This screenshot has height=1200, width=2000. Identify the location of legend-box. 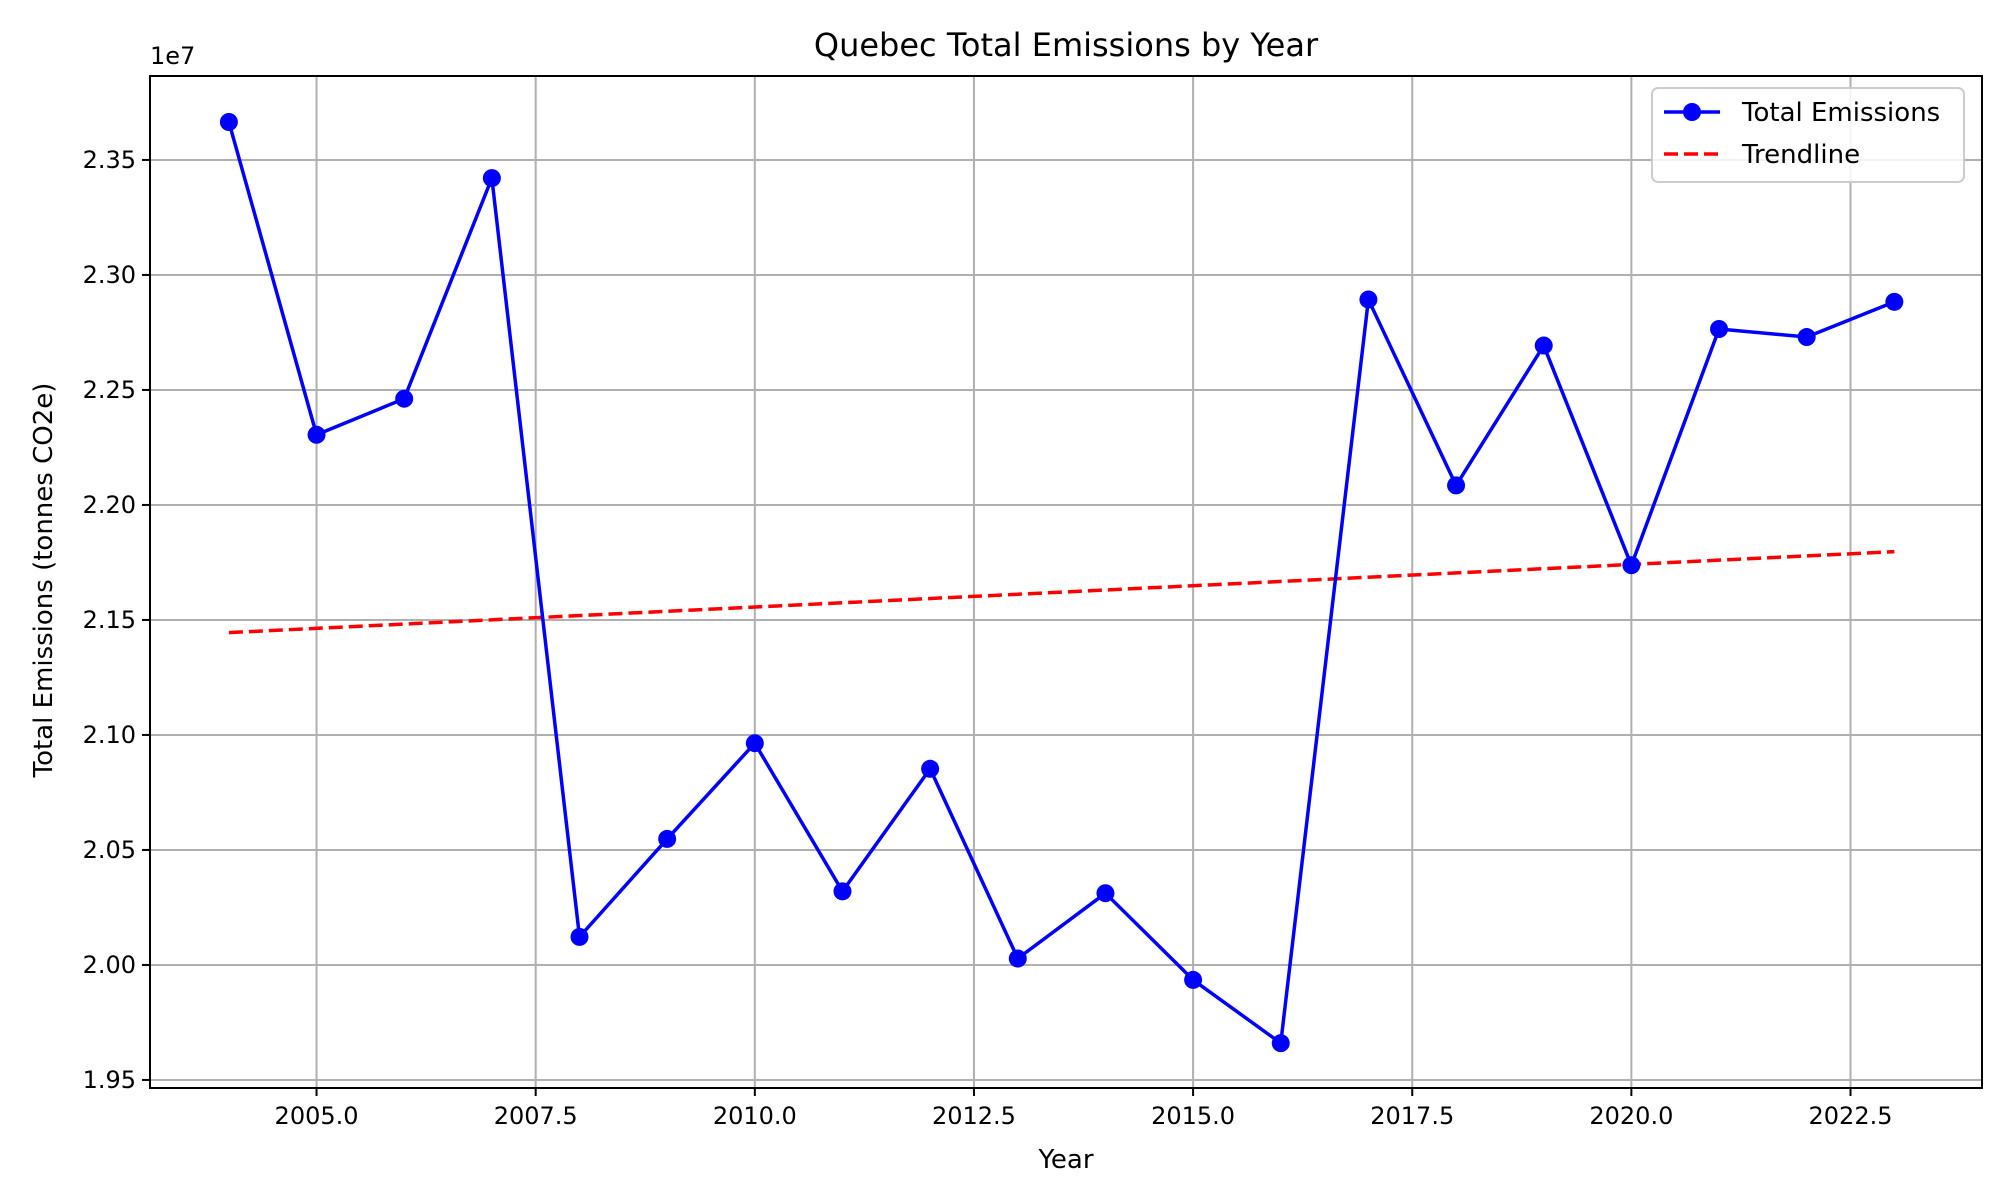
(1808, 135).